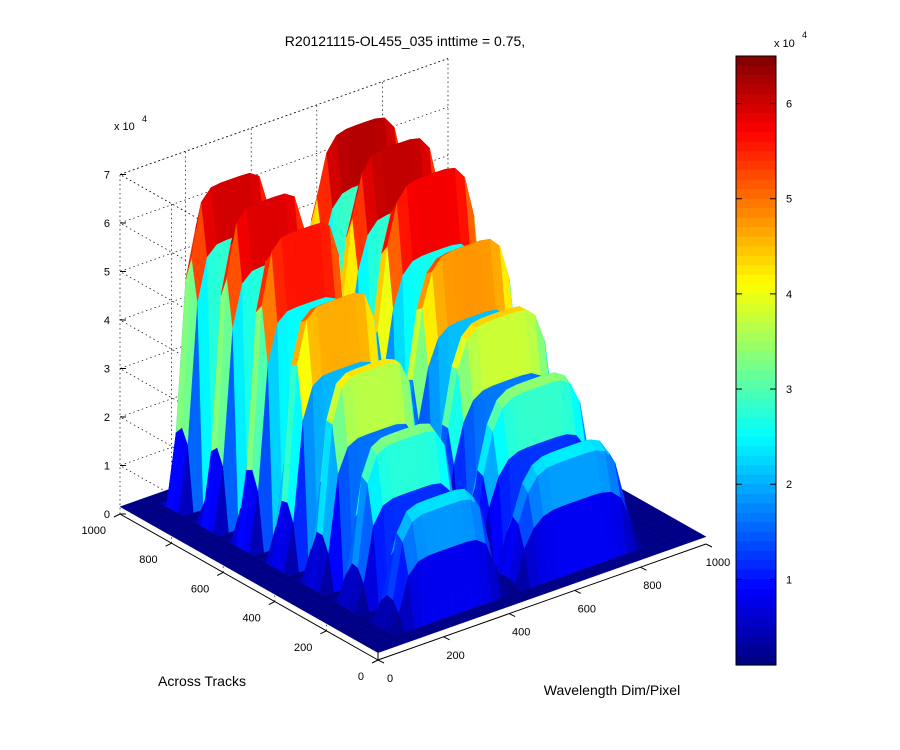 The height and width of the screenshot is (750, 900). What do you see at coordinates (200, 589) in the screenshot?
I see `y-tick-label: 600` at bounding box center [200, 589].